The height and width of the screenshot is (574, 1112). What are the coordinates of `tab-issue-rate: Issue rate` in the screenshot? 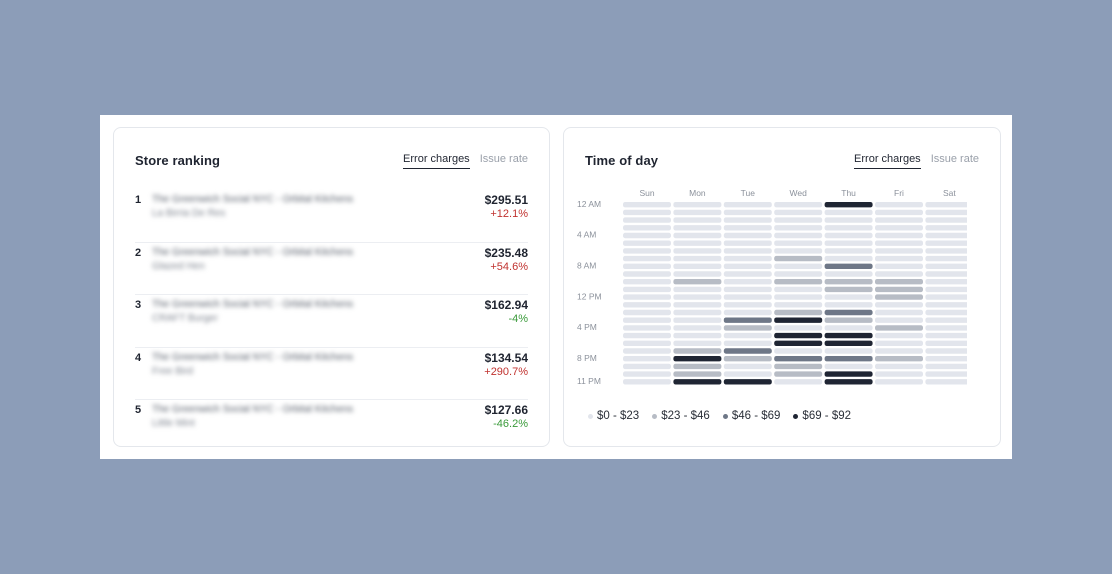 It's located at (503, 159).